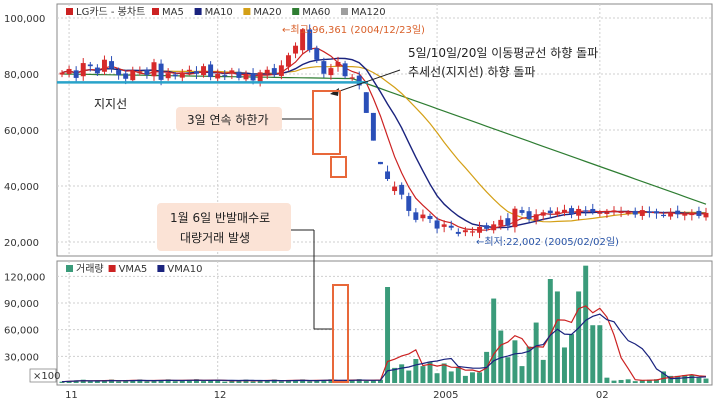 This screenshot has height=403, width=720. Describe the element at coordinates (445, 395) in the screenshot. I see `x-axis-label: 2005` at that location.